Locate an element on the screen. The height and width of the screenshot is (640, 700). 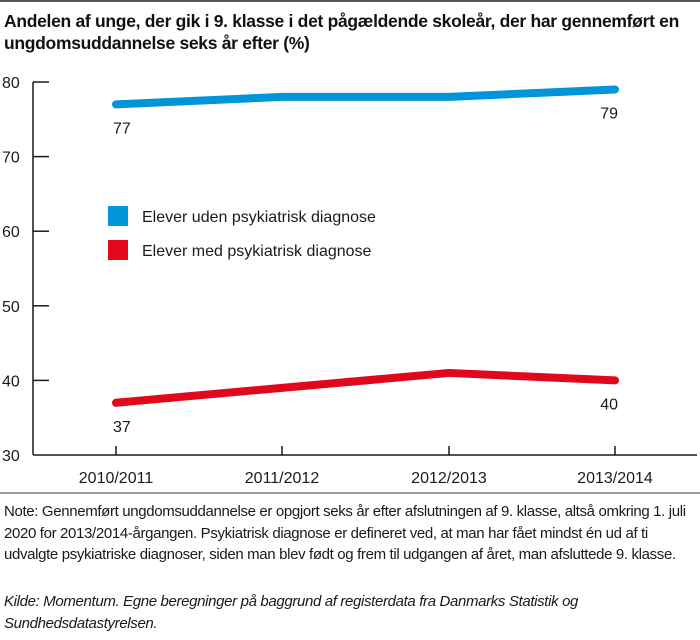
top-rule is located at coordinates (350, 1).